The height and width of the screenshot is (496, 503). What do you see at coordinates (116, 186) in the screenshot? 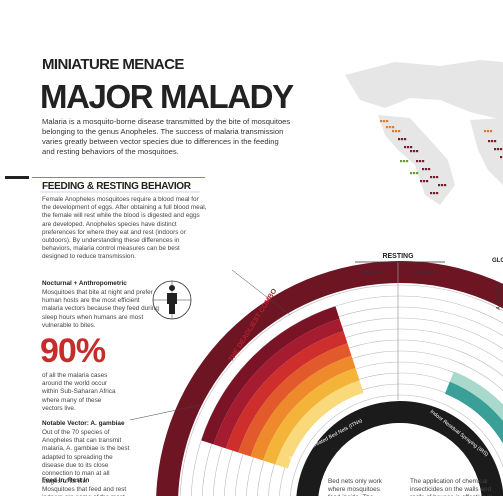
I see `section-title: FEEDING & RESTING BEHAVIOR` at bounding box center [116, 186].